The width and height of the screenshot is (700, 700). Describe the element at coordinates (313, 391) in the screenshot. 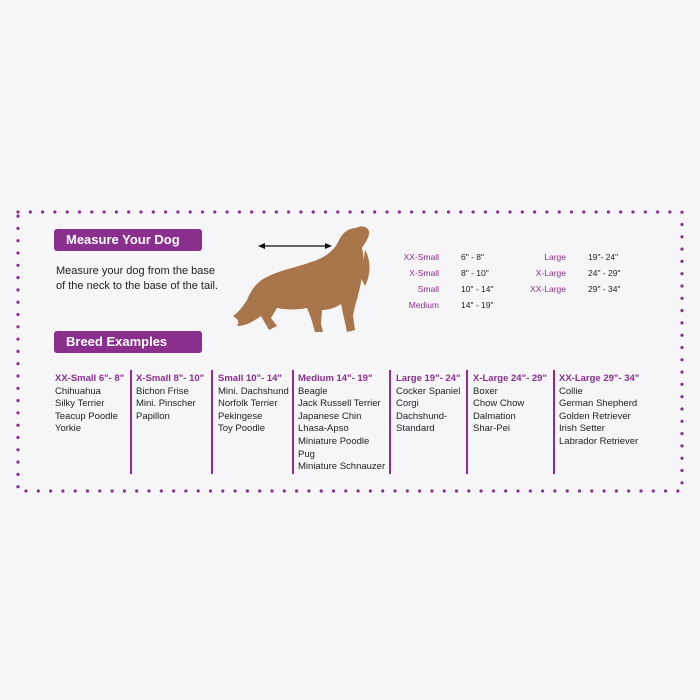

I see `breed-item: Beagle` at that location.